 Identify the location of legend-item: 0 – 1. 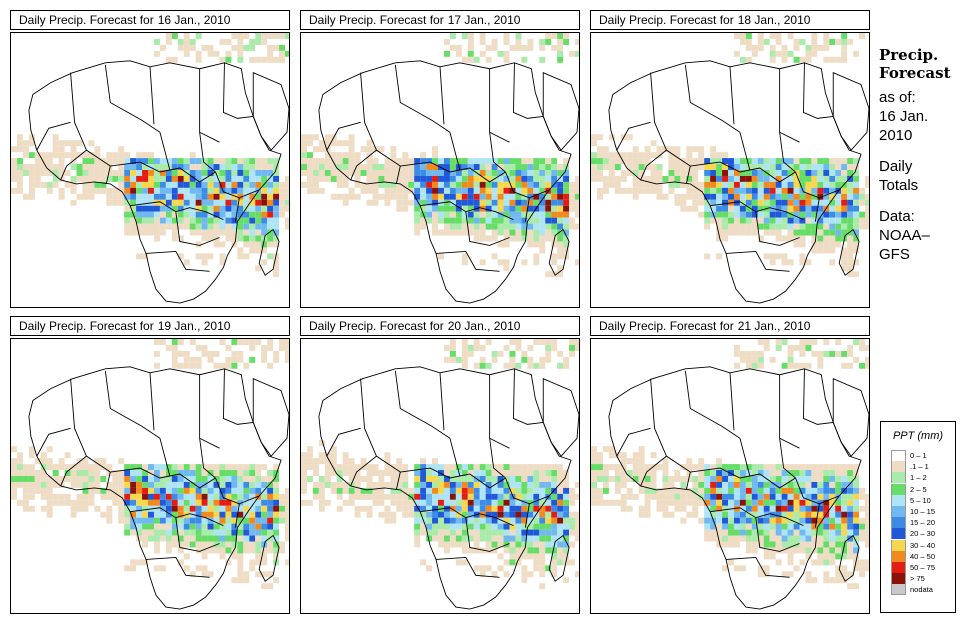
(923, 456).